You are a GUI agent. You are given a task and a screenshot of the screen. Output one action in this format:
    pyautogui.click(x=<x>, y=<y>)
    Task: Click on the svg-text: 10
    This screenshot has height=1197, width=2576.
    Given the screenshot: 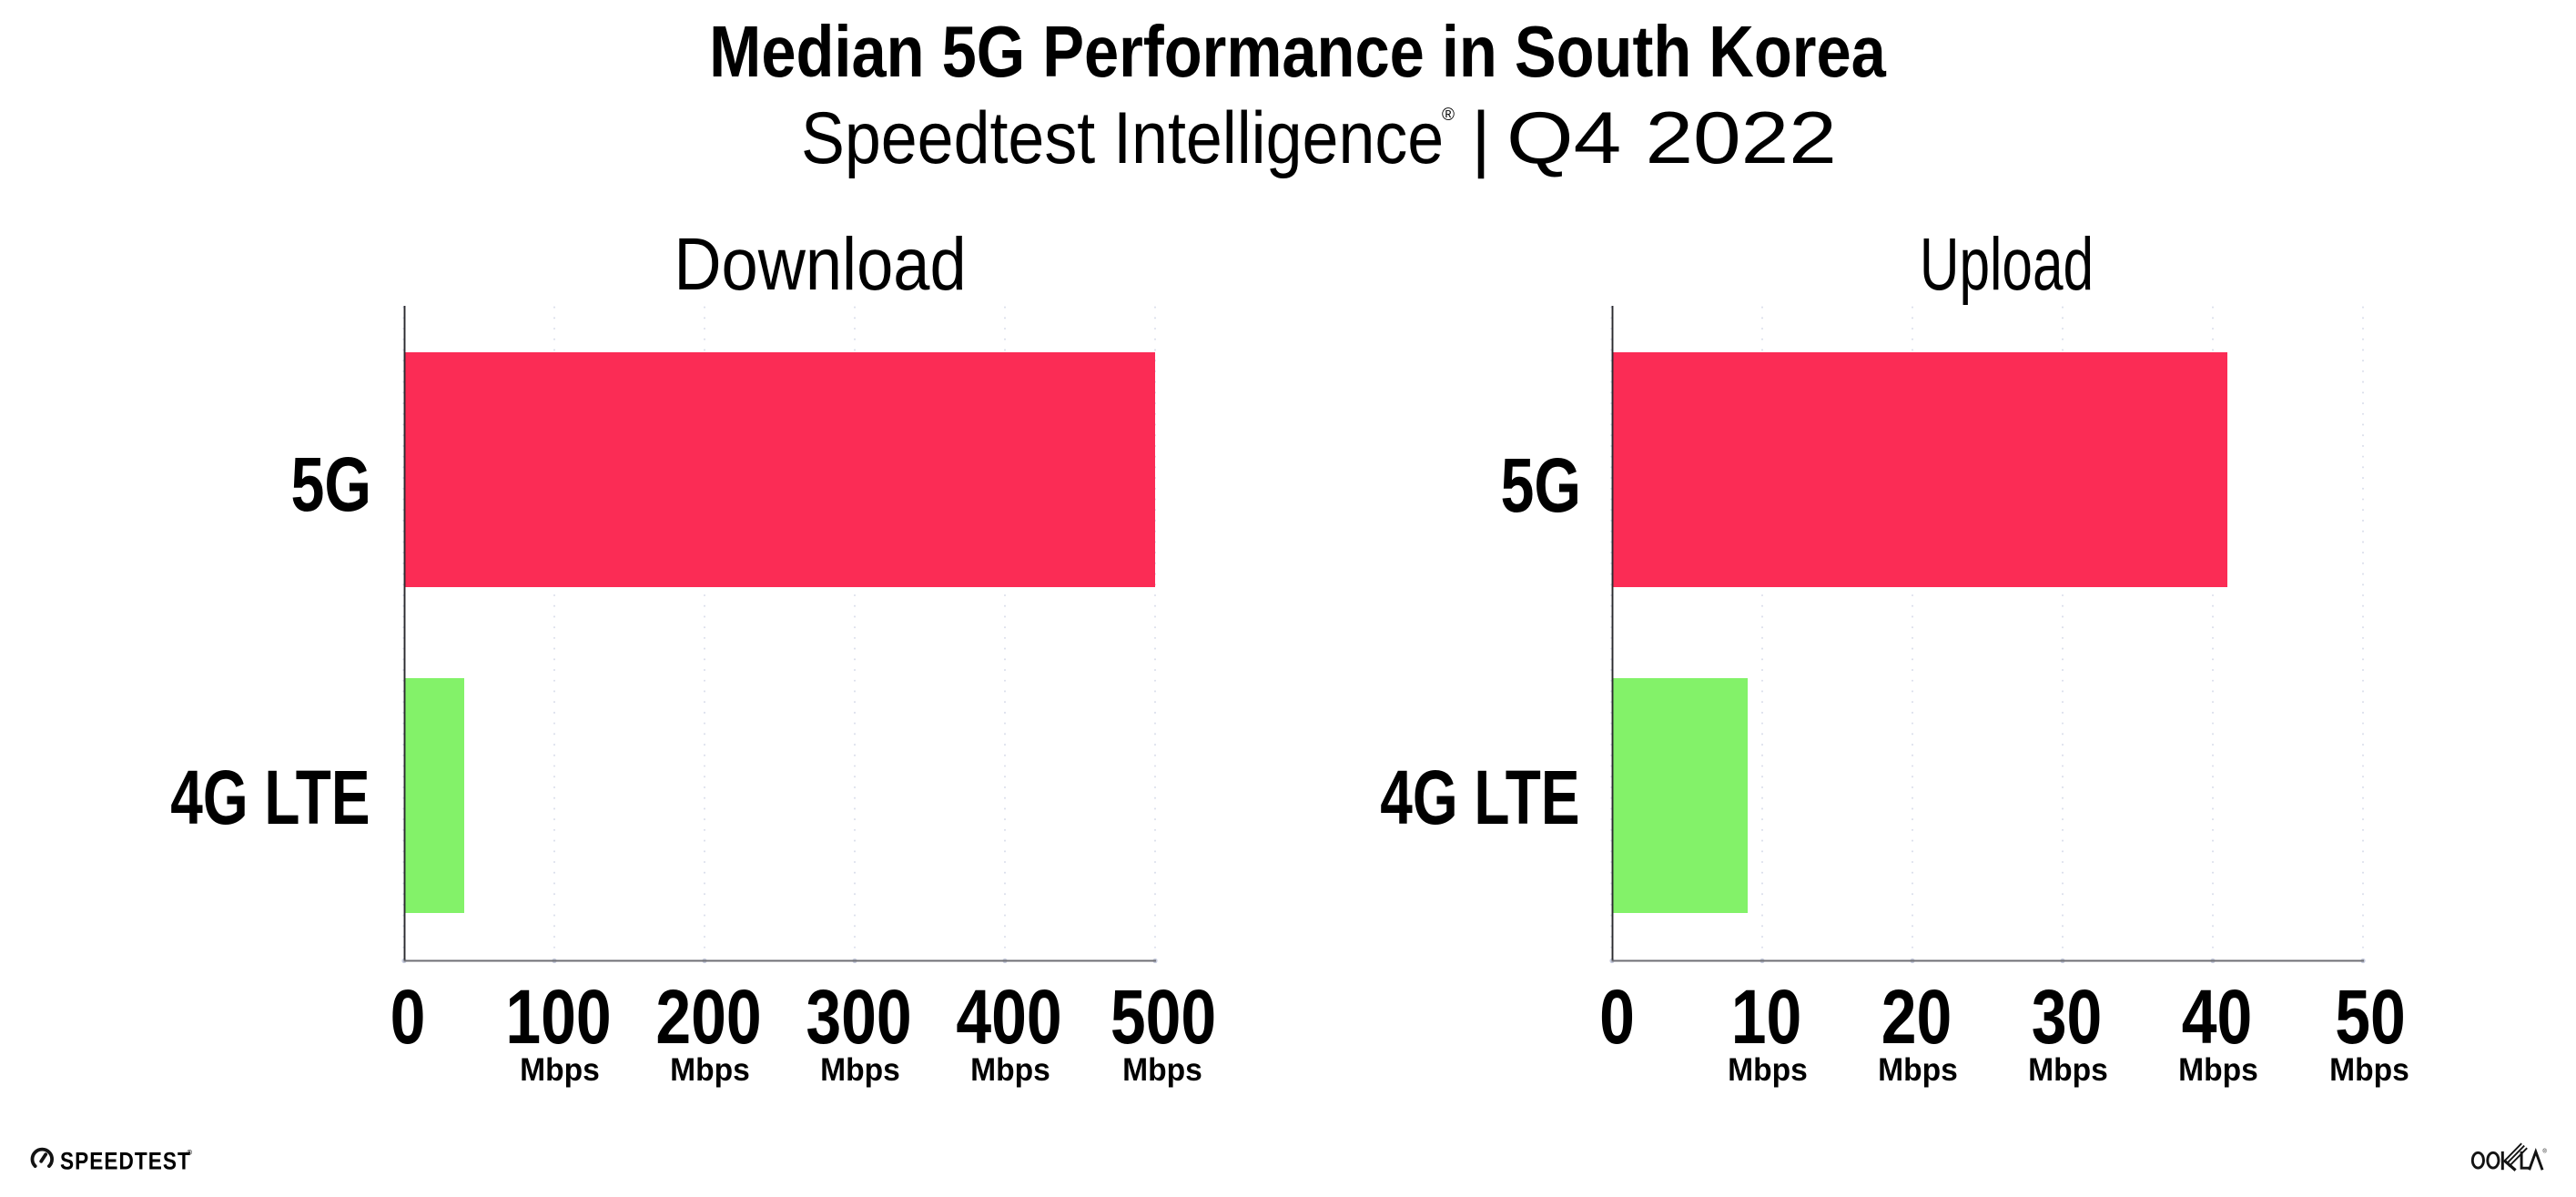 What is the action you would take?
    pyautogui.click(x=1766, y=1018)
    